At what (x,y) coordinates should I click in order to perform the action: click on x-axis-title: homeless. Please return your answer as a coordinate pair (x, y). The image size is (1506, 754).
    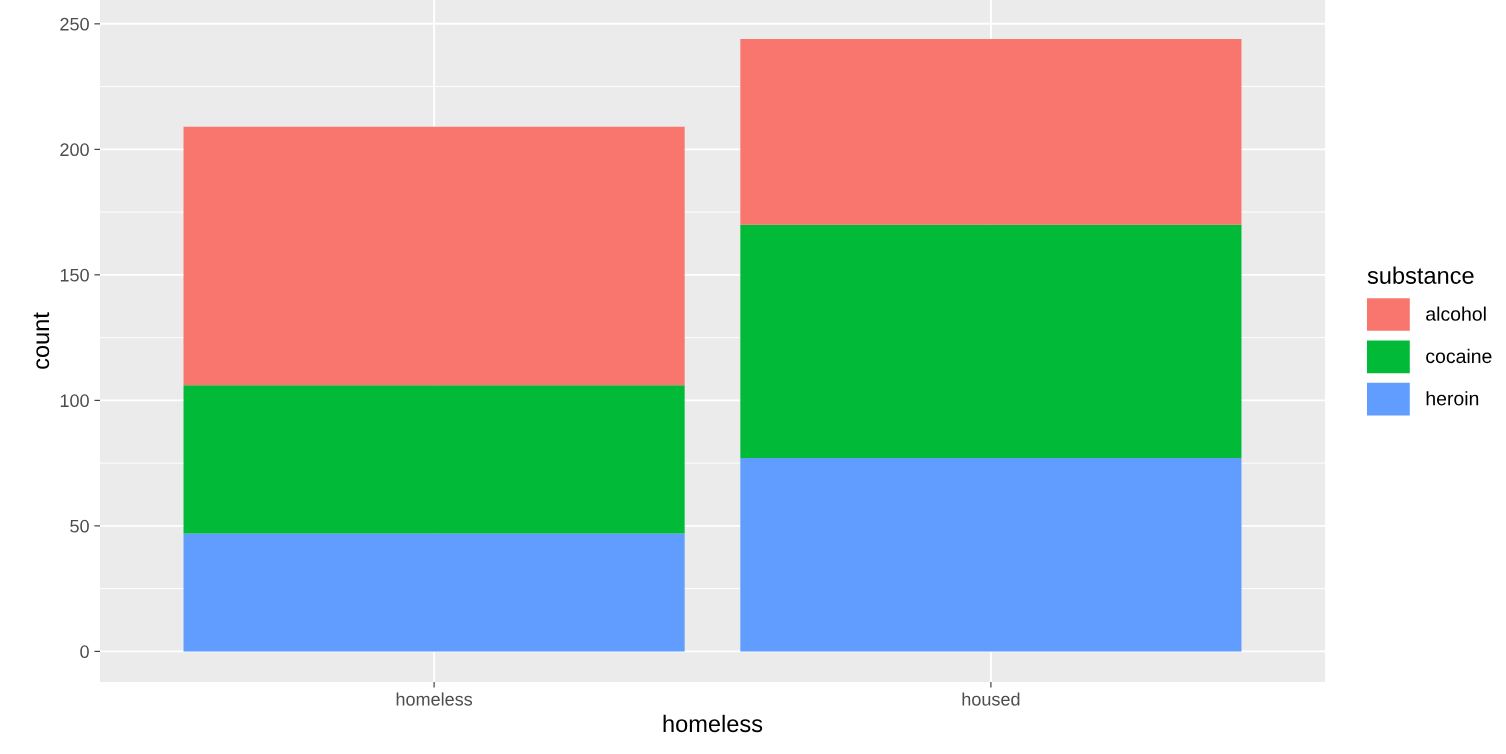
    Looking at the image, I should click on (713, 723).